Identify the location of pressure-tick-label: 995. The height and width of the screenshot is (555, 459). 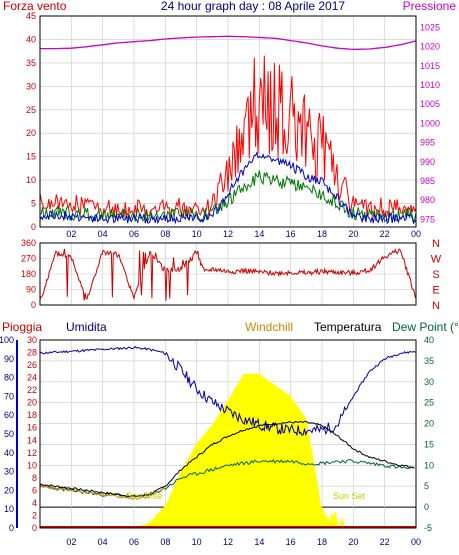
(427, 143).